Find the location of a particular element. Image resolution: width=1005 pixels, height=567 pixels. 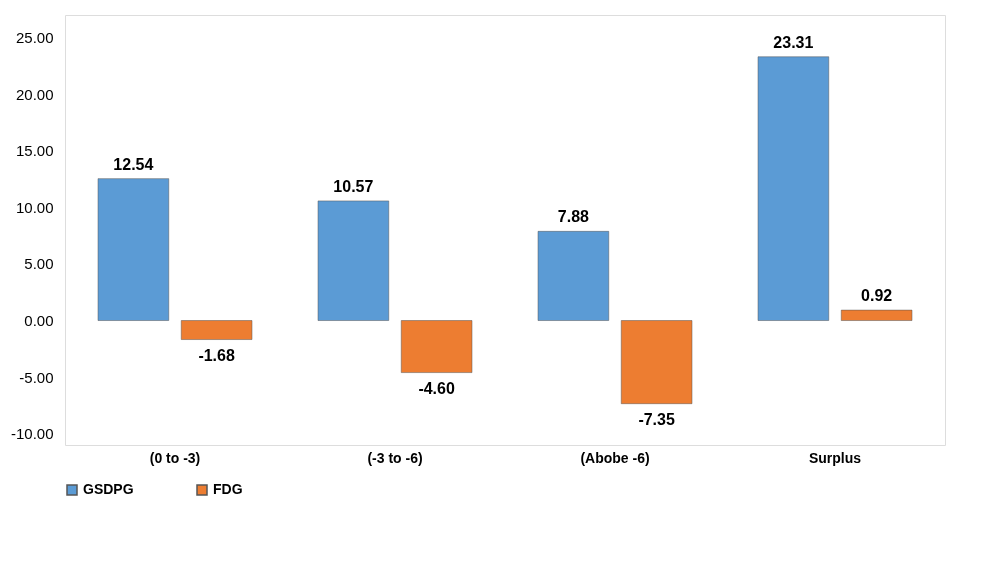

legend-label: FDG is located at coordinates (228, 489).